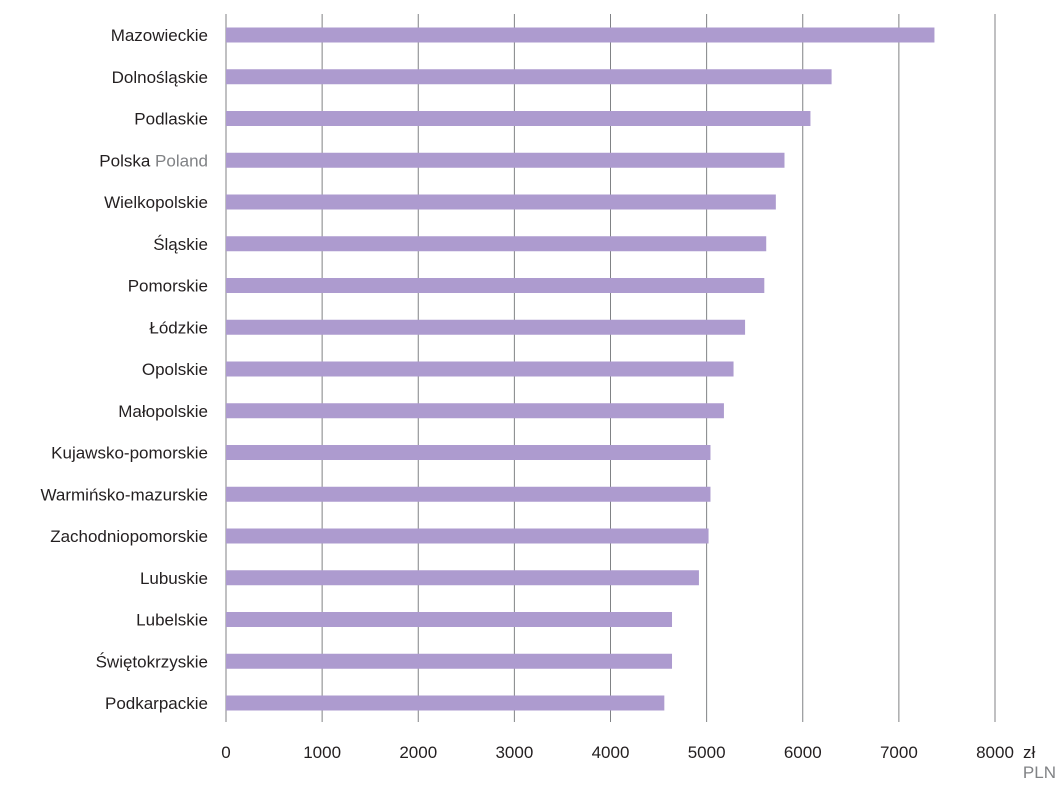 The height and width of the screenshot is (788, 1059). What do you see at coordinates (1039, 772) in the screenshot?
I see `unit-label-en: PLN` at bounding box center [1039, 772].